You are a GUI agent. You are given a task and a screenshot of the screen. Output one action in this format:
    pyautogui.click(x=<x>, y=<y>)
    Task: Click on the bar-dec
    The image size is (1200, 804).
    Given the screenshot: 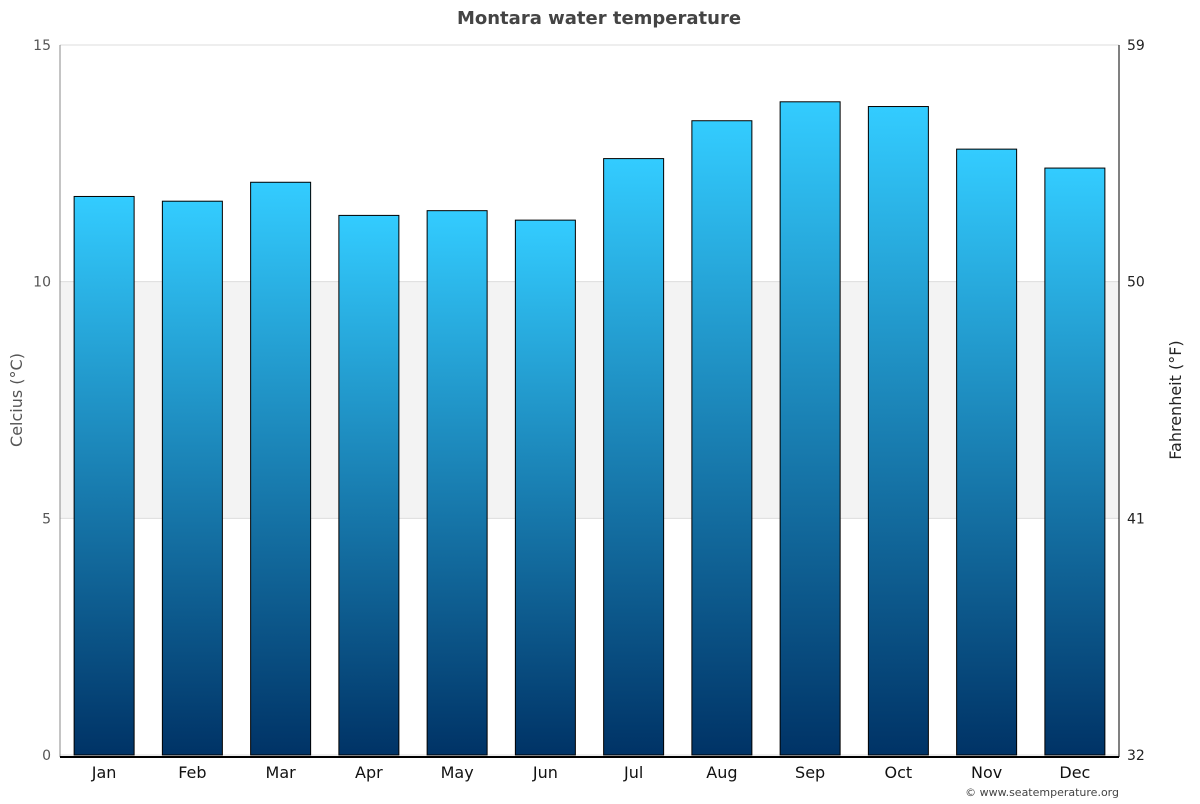 What is the action you would take?
    pyautogui.click(x=1075, y=461)
    